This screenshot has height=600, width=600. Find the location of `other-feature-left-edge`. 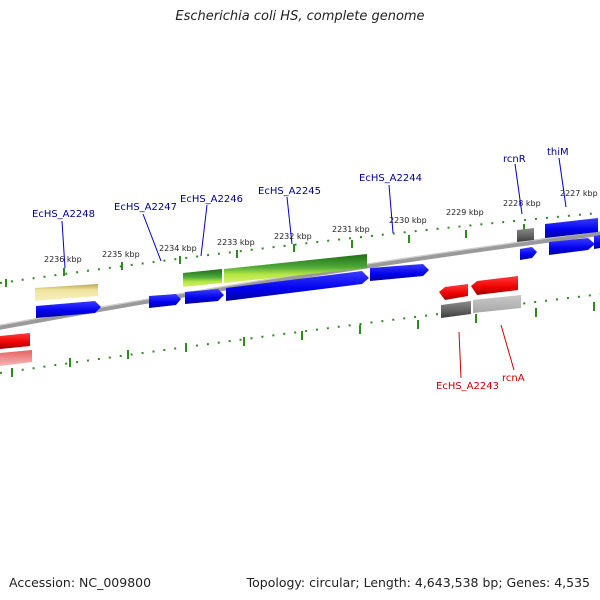

other-feature-left-edge is located at coordinates (16, 358).